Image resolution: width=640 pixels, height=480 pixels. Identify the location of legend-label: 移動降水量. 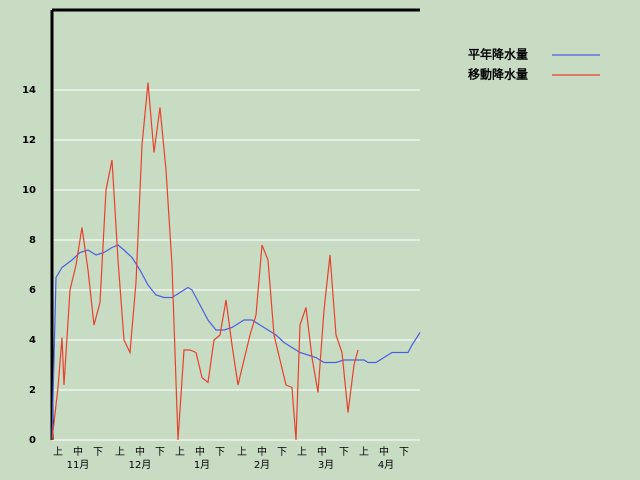
(498, 74).